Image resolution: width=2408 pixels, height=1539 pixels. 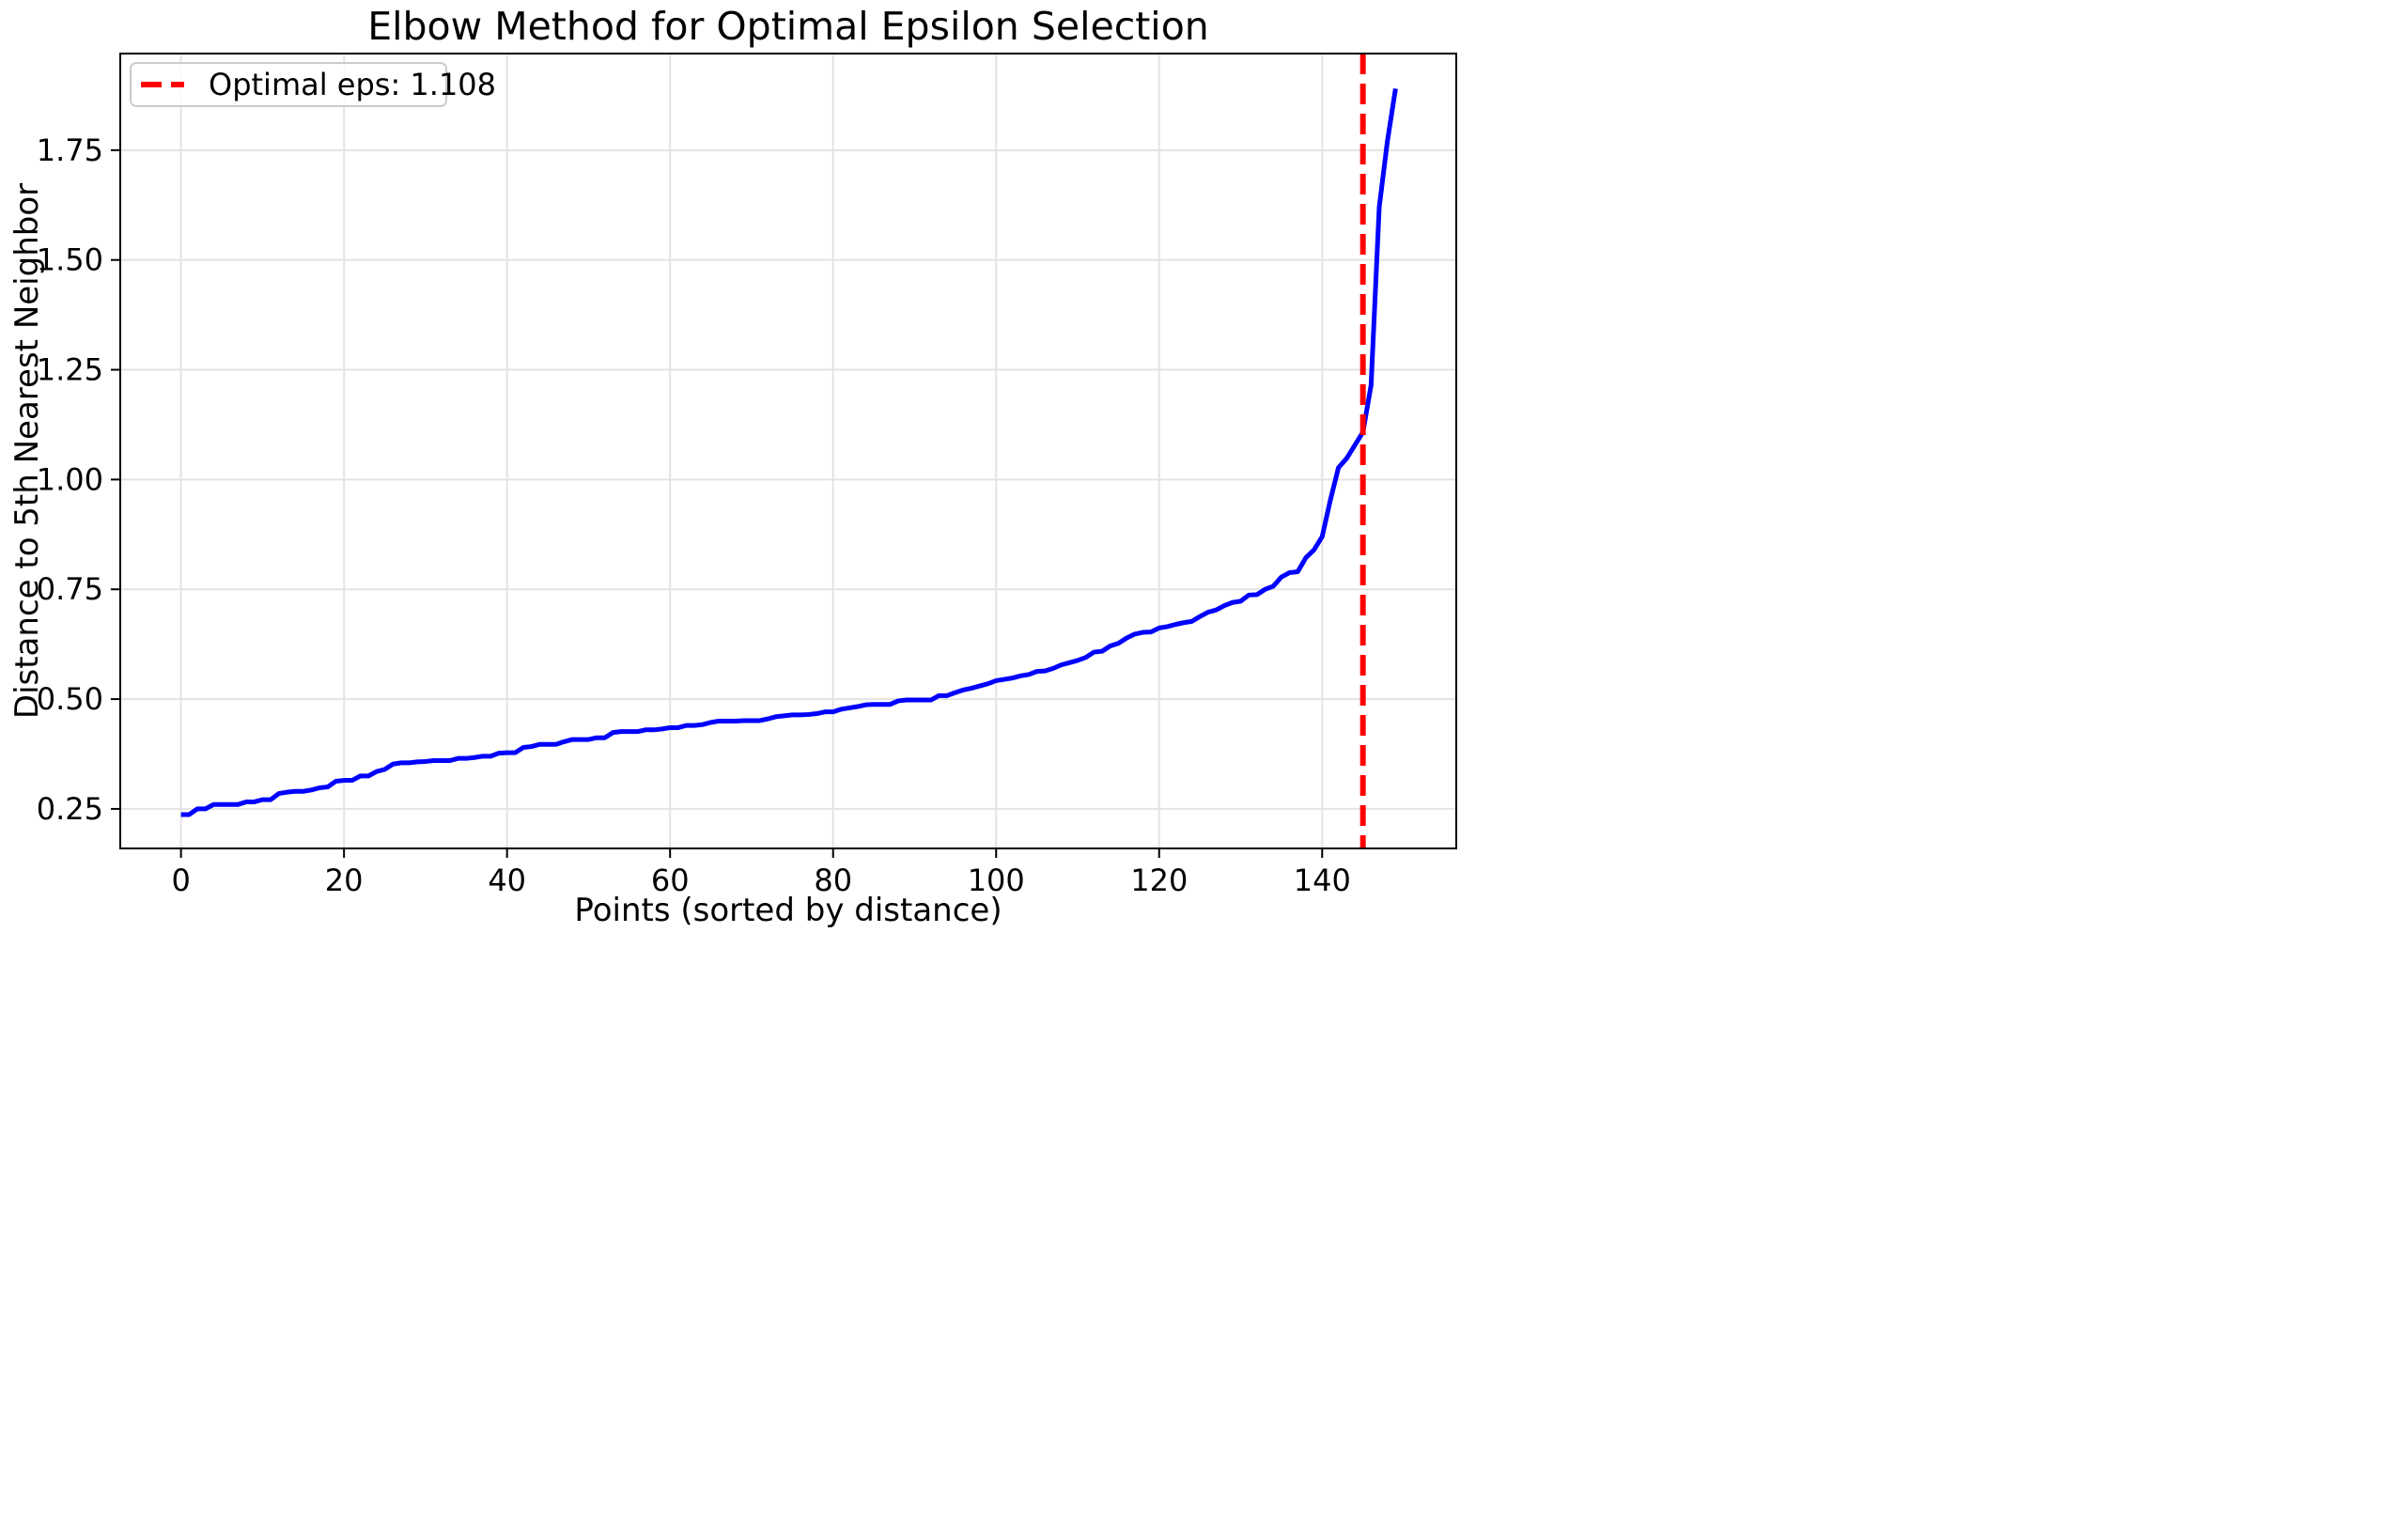 I want to click on legend-box, so click(x=288, y=84).